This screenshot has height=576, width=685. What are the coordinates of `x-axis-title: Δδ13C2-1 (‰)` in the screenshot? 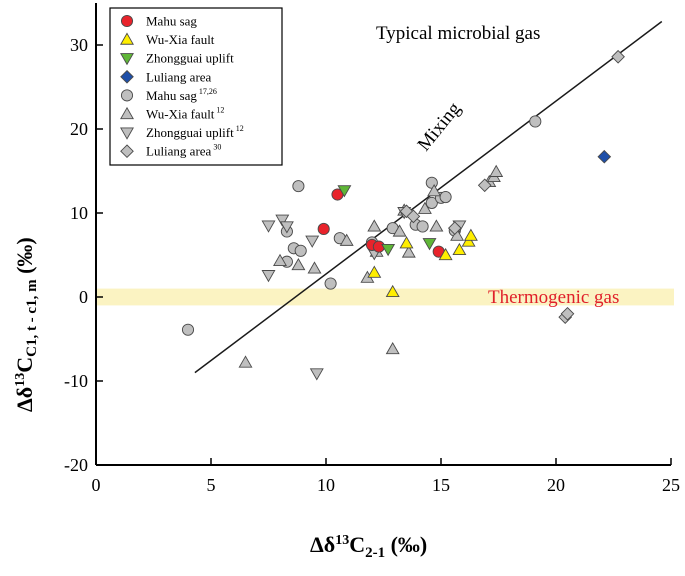 It's located at (368, 546).